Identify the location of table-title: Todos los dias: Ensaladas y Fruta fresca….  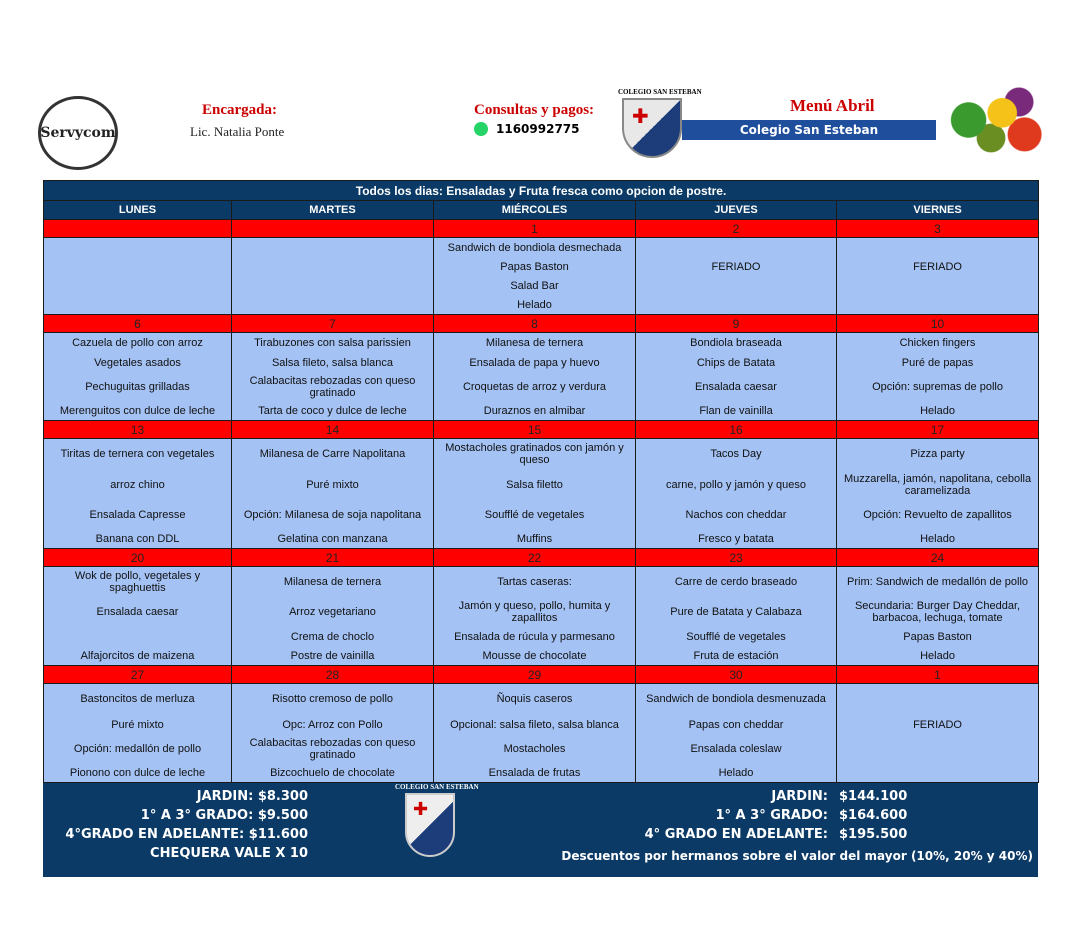
(541, 190).